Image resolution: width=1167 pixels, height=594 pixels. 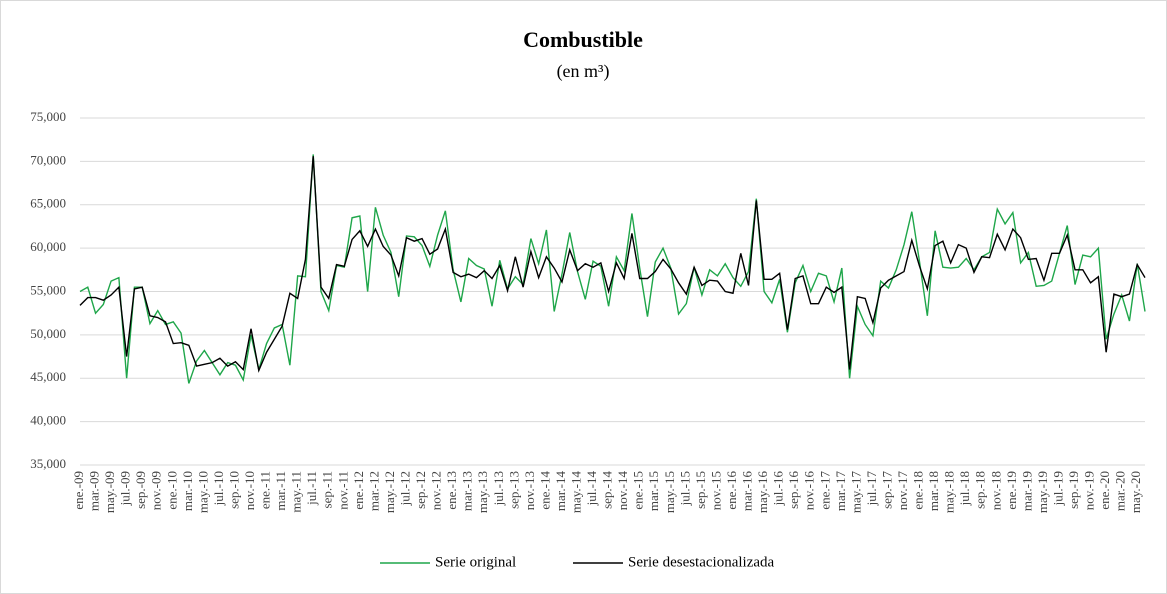 What do you see at coordinates (404, 488) in the screenshot?
I see `x-tick-label: jul.-12` at bounding box center [404, 488].